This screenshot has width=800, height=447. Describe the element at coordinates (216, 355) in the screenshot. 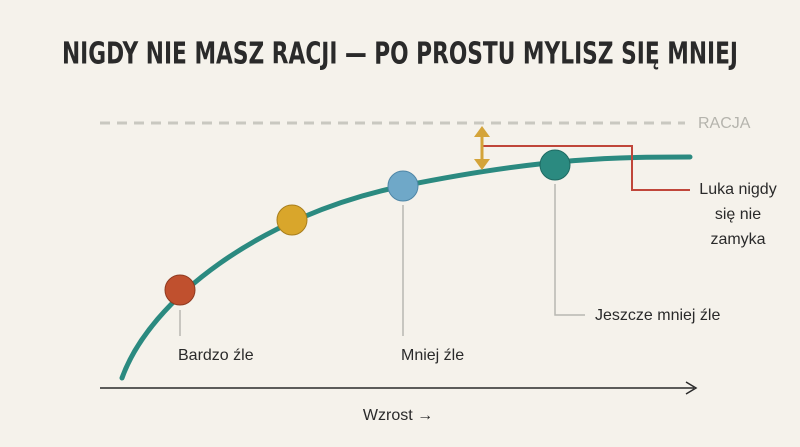

I see `point-label: Bardzo źle` at that location.